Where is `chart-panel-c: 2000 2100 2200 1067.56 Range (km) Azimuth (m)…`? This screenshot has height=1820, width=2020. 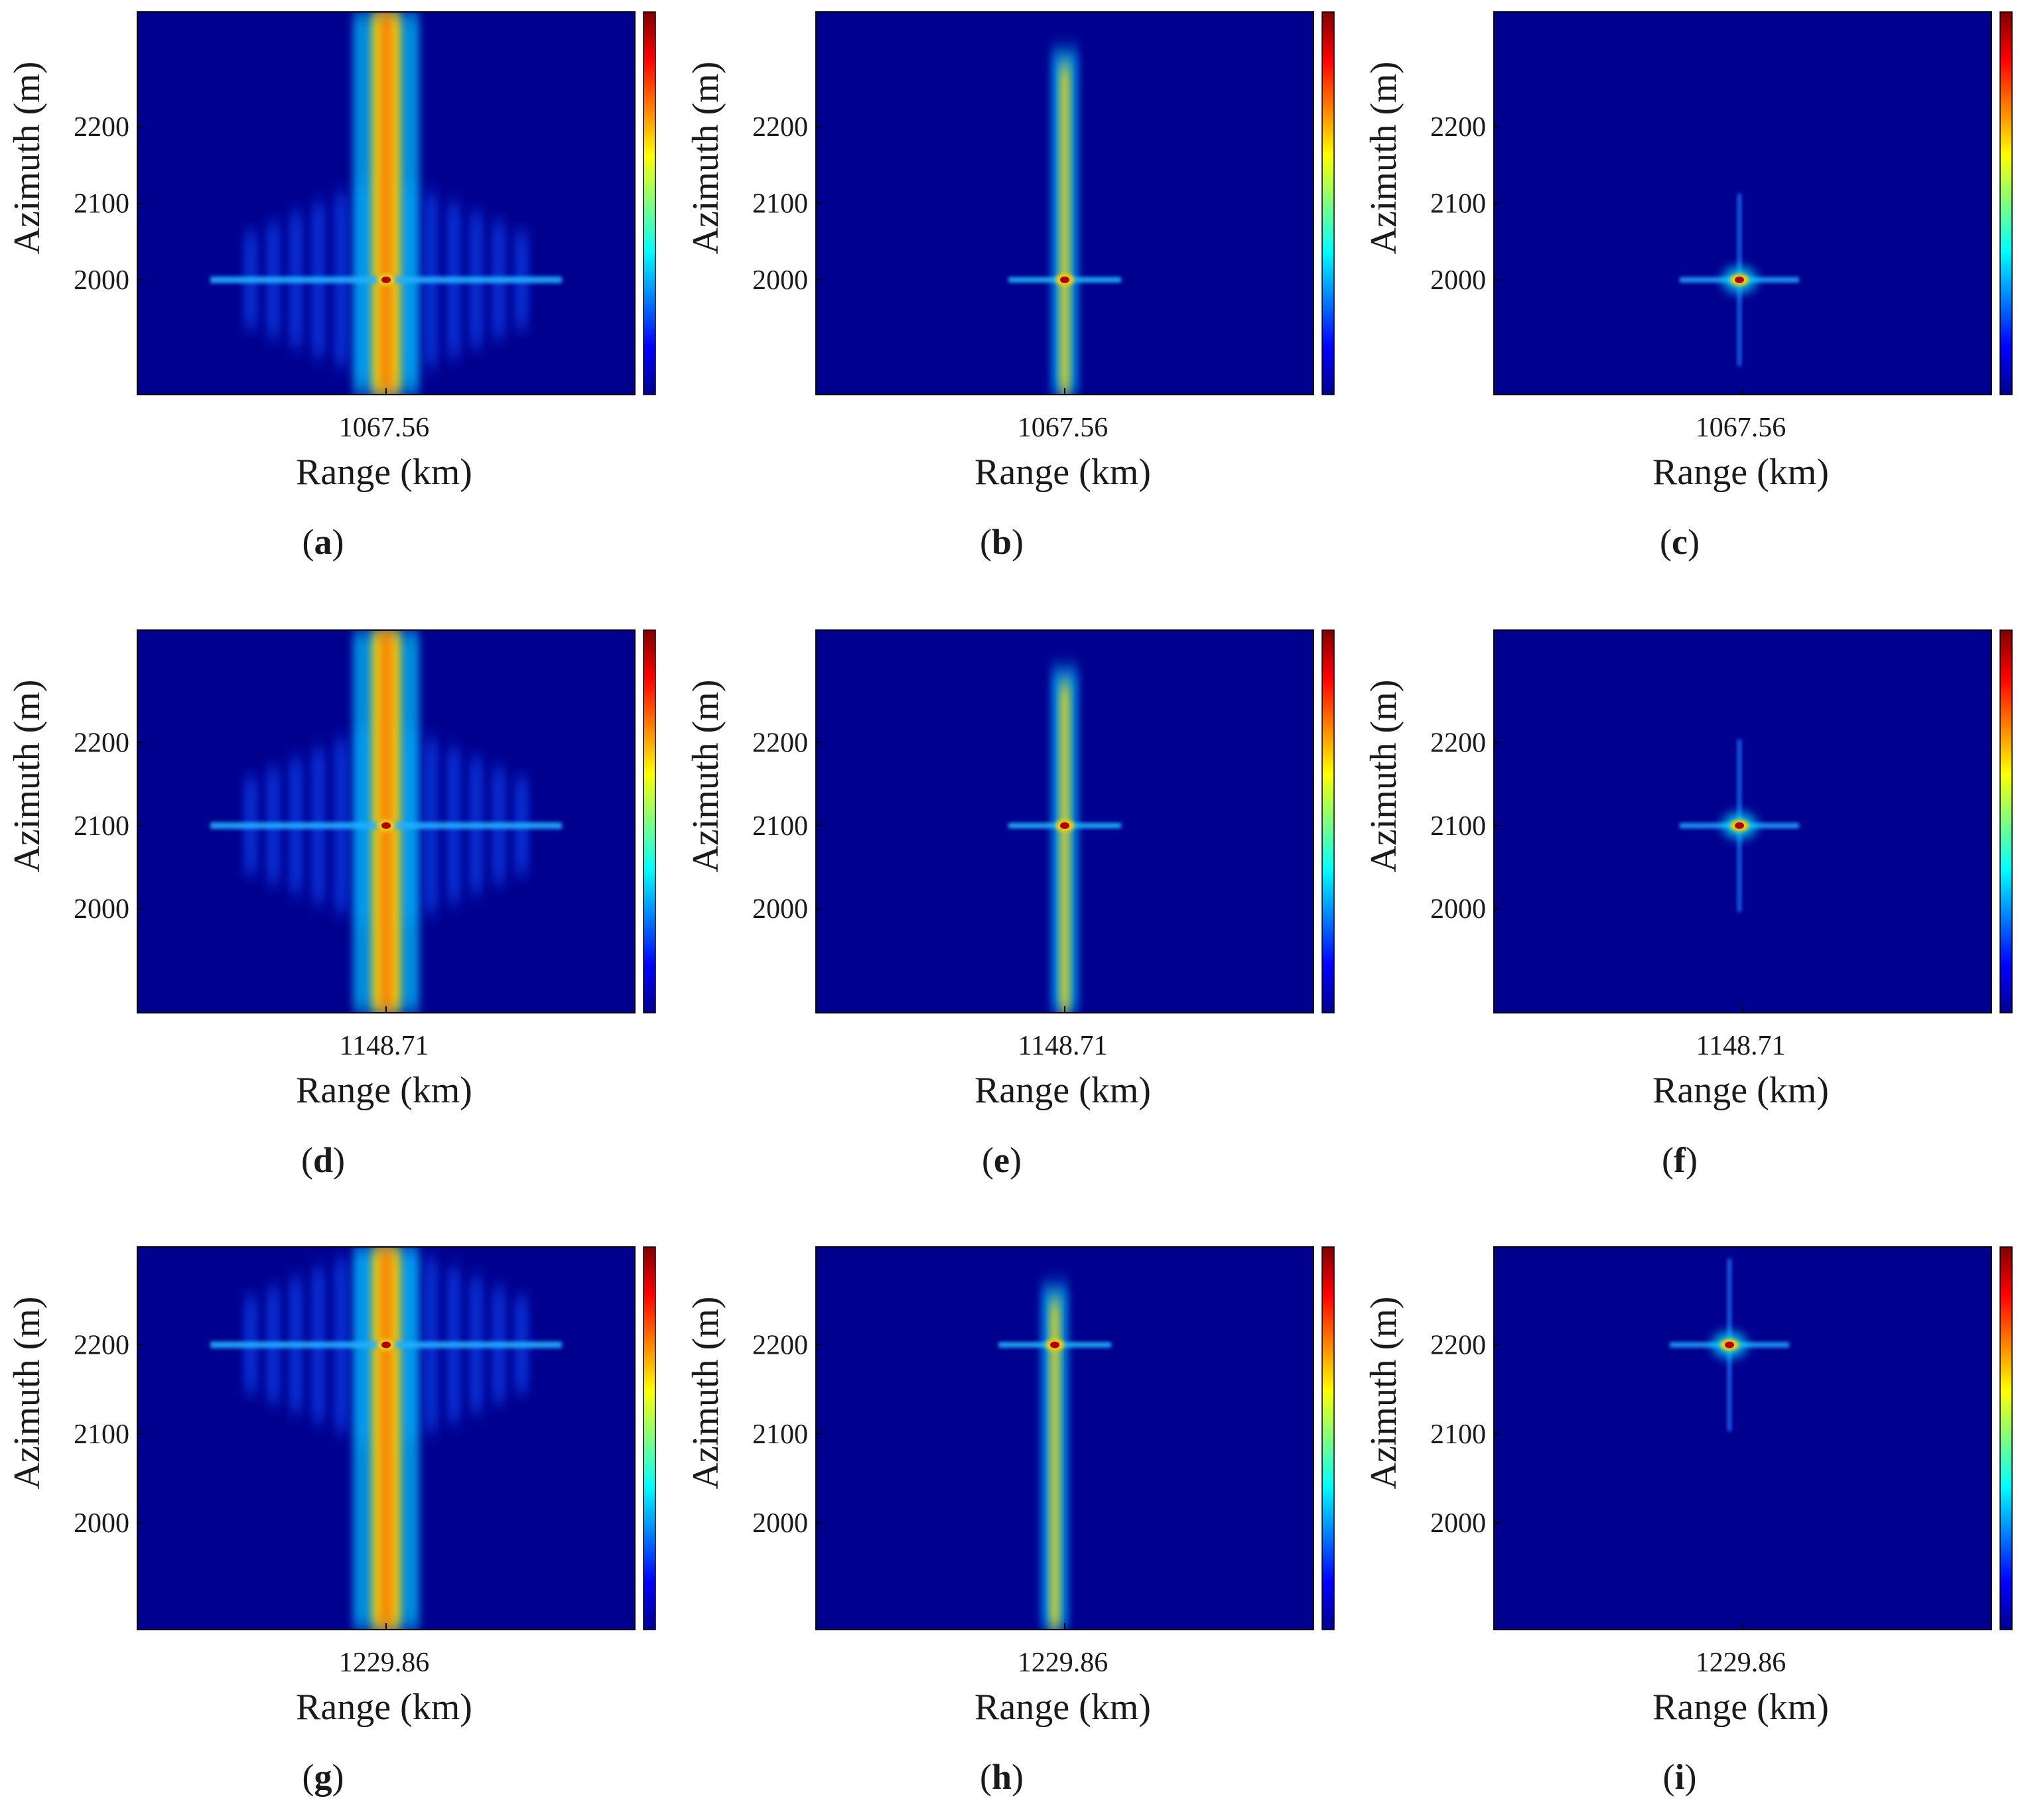 chart-panel-c: 2000 2100 2200 1067.56 Range (km) Azimuth (m)… is located at coordinates (1688, 286).